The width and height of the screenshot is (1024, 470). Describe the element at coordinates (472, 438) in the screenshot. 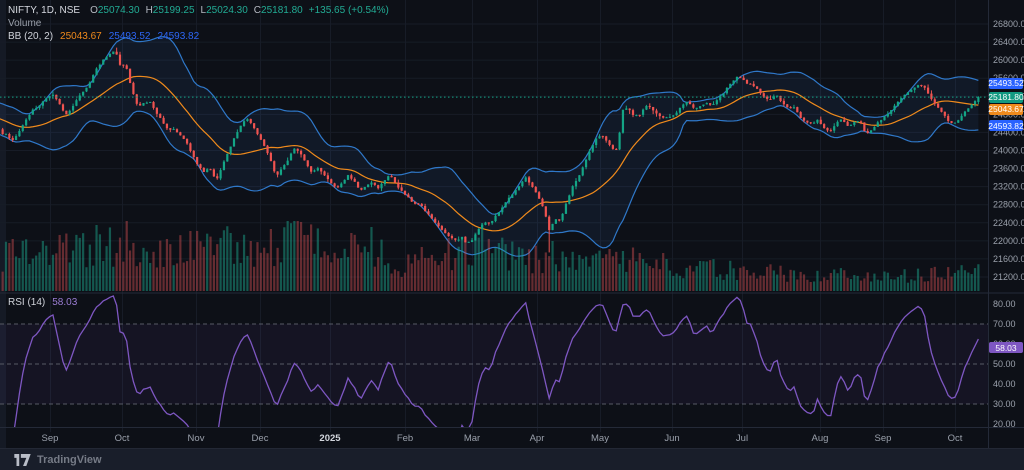

I see `time-tick: Mar` at that location.